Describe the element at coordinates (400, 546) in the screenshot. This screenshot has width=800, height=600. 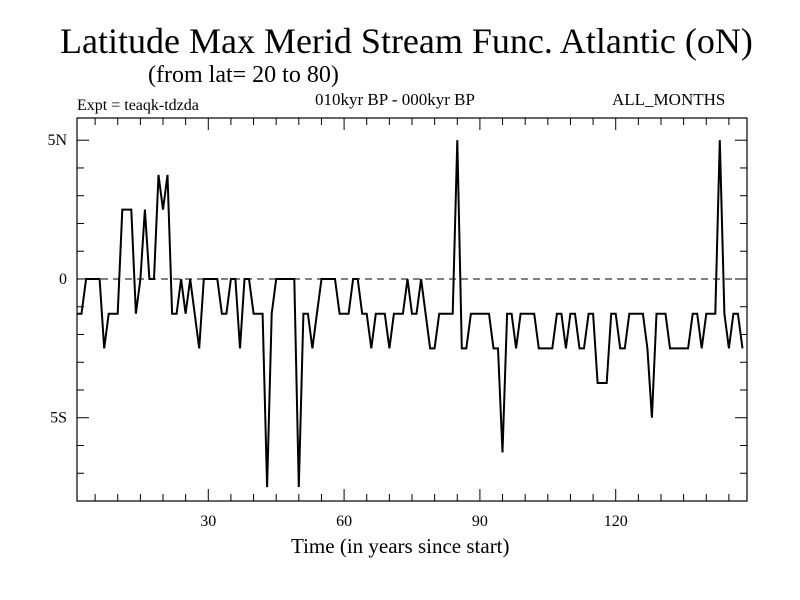
I see `x-axis-label: Time (in years since start)` at that location.